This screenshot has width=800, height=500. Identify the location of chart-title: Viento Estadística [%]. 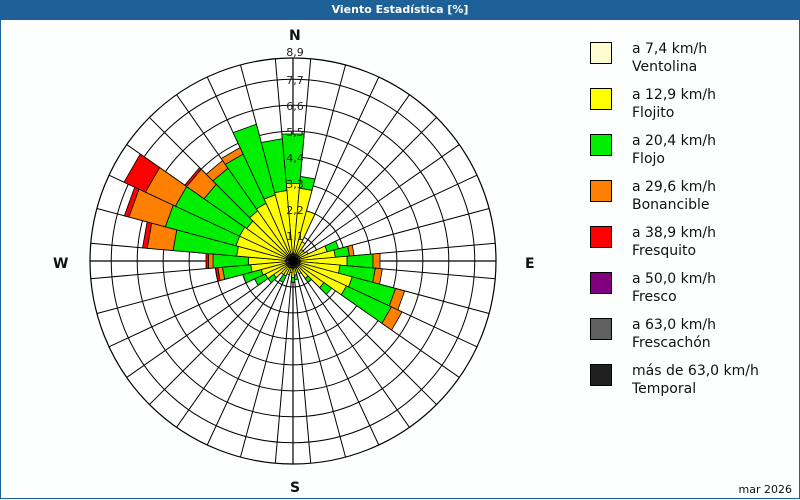
(400, 9).